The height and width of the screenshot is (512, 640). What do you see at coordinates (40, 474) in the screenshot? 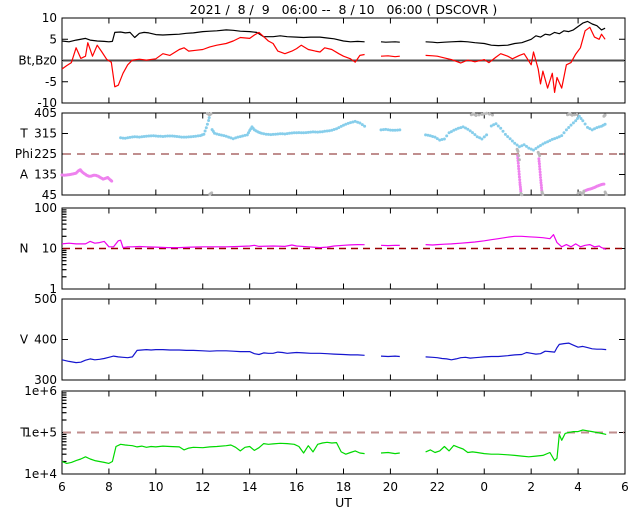
I see `y-tick-label: 1e+4` at bounding box center [40, 474].